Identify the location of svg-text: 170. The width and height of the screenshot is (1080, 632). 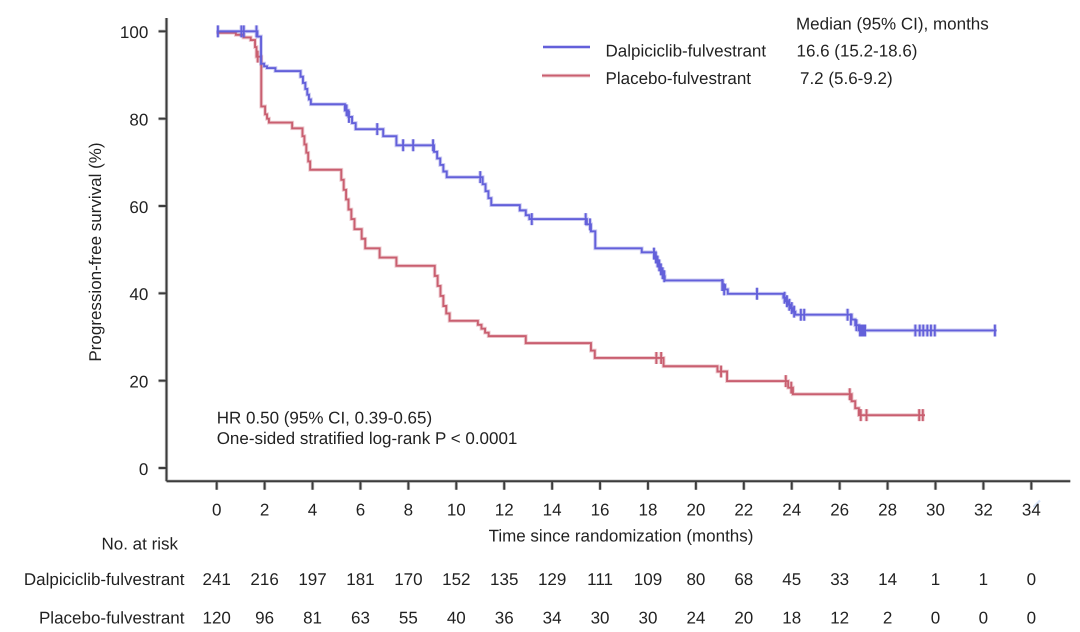
(408, 579).